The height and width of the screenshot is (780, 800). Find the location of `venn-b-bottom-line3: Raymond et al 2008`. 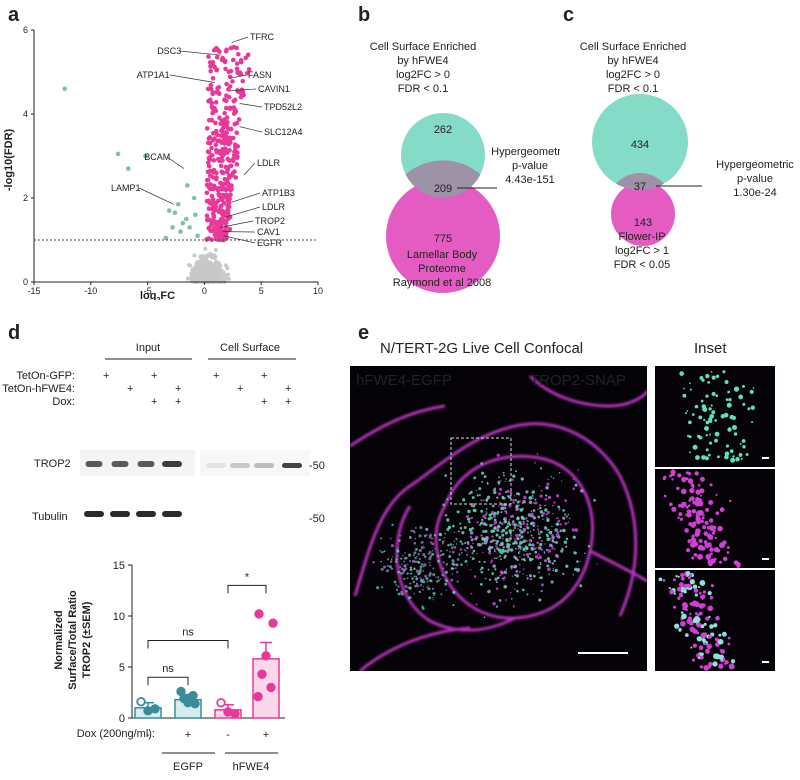

venn-b-bottom-line3: Raymond et al 2008 is located at coordinates (442, 283).